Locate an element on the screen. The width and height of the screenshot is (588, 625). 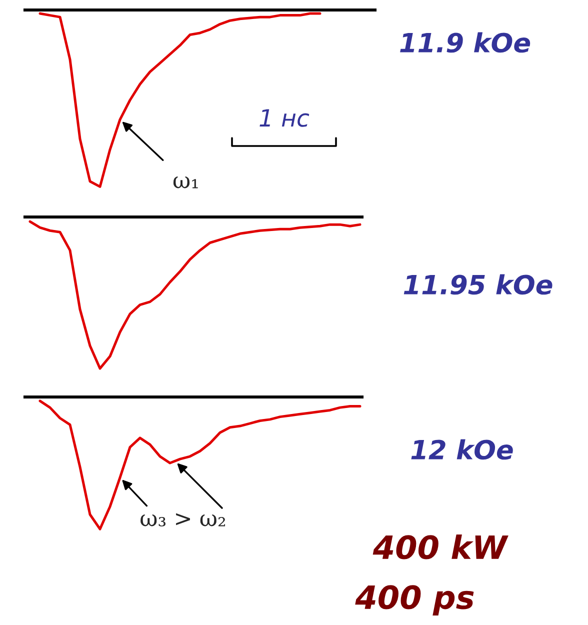
text: 11.95 kOe is located at coordinates (478, 284).